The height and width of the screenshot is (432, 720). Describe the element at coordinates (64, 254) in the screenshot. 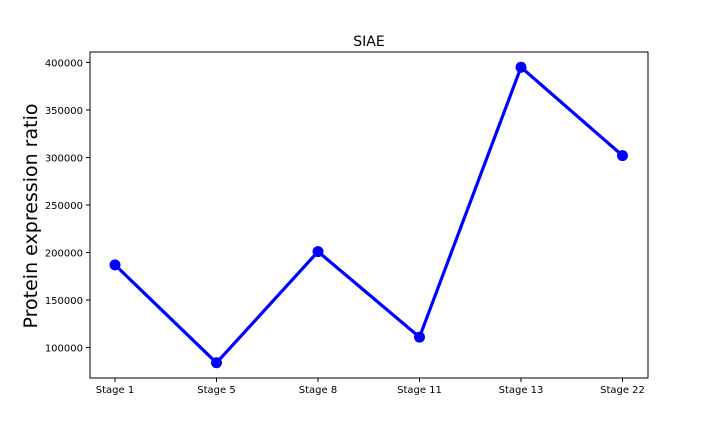

I see `y-tick-label: 200000` at that location.